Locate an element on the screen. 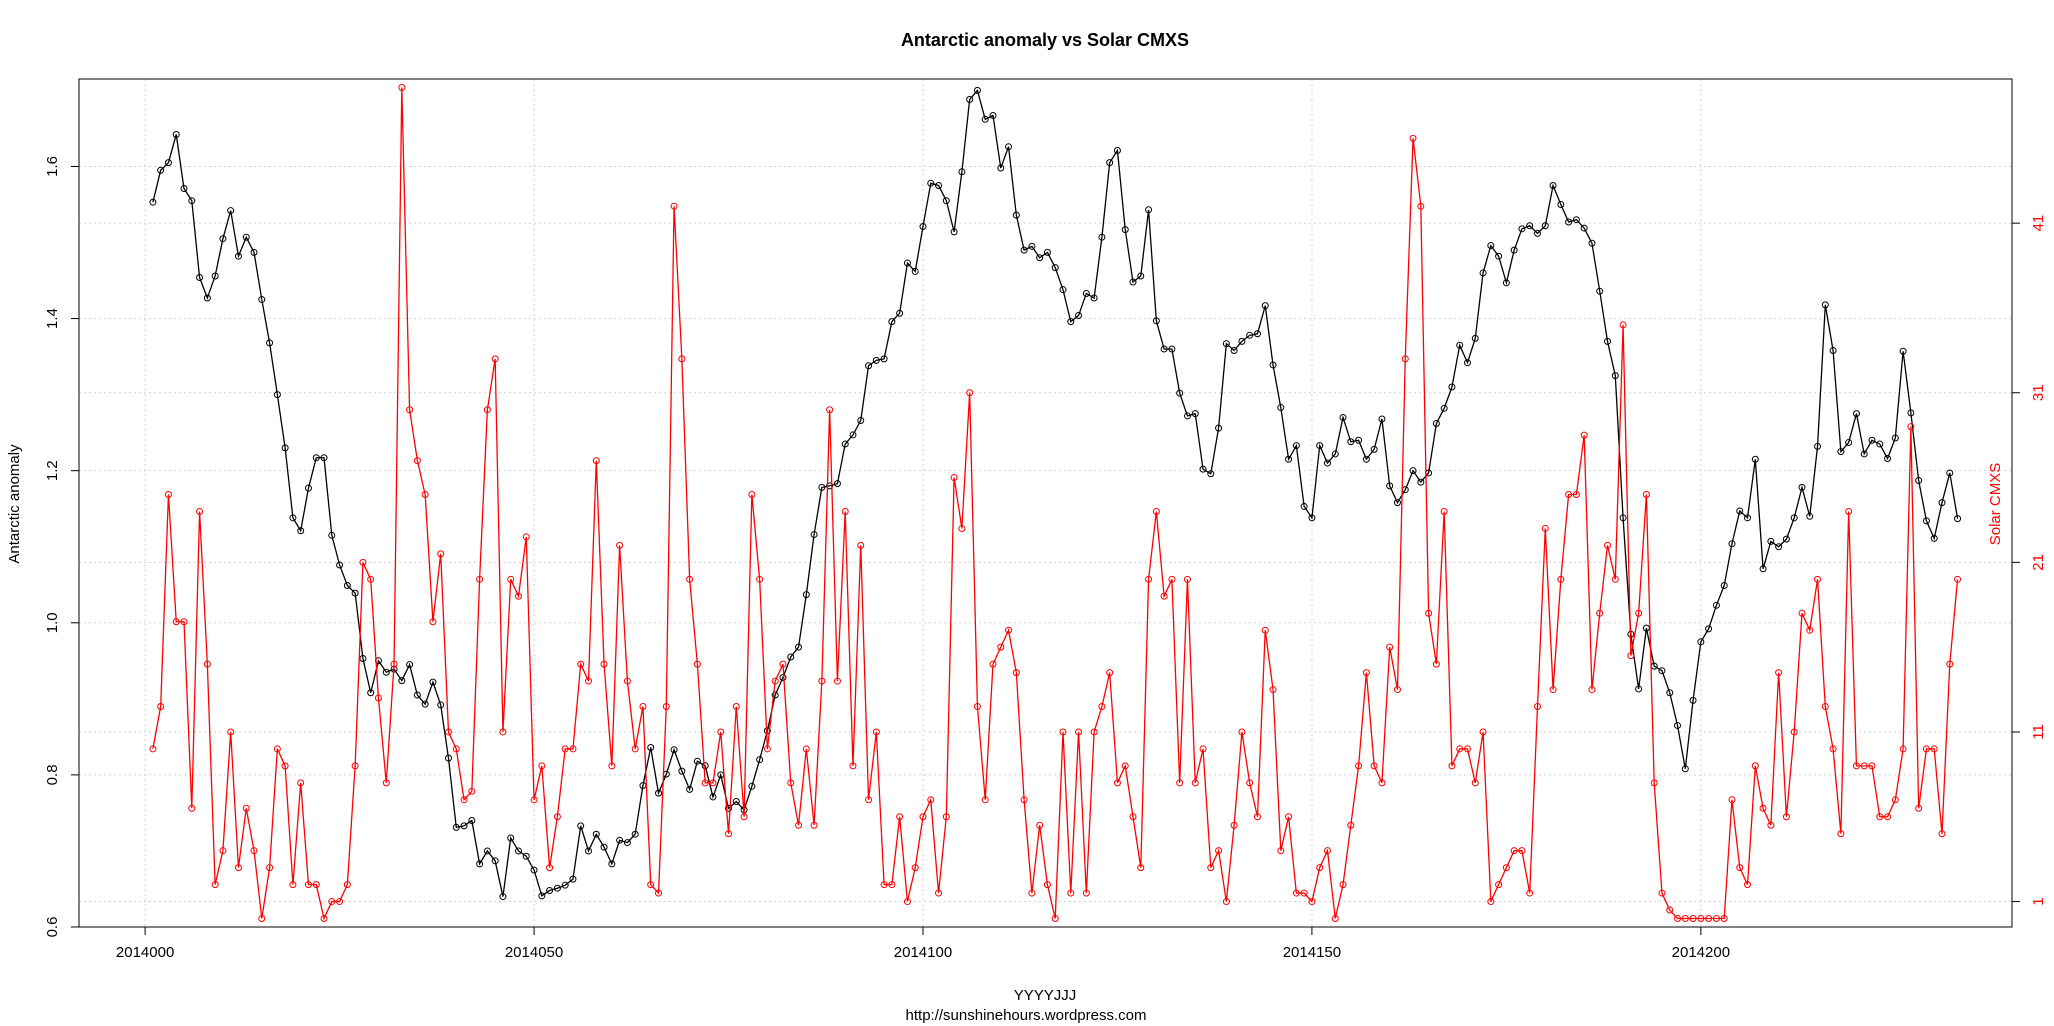  y-tick-label-right: 1 is located at coordinates (2038, 901).